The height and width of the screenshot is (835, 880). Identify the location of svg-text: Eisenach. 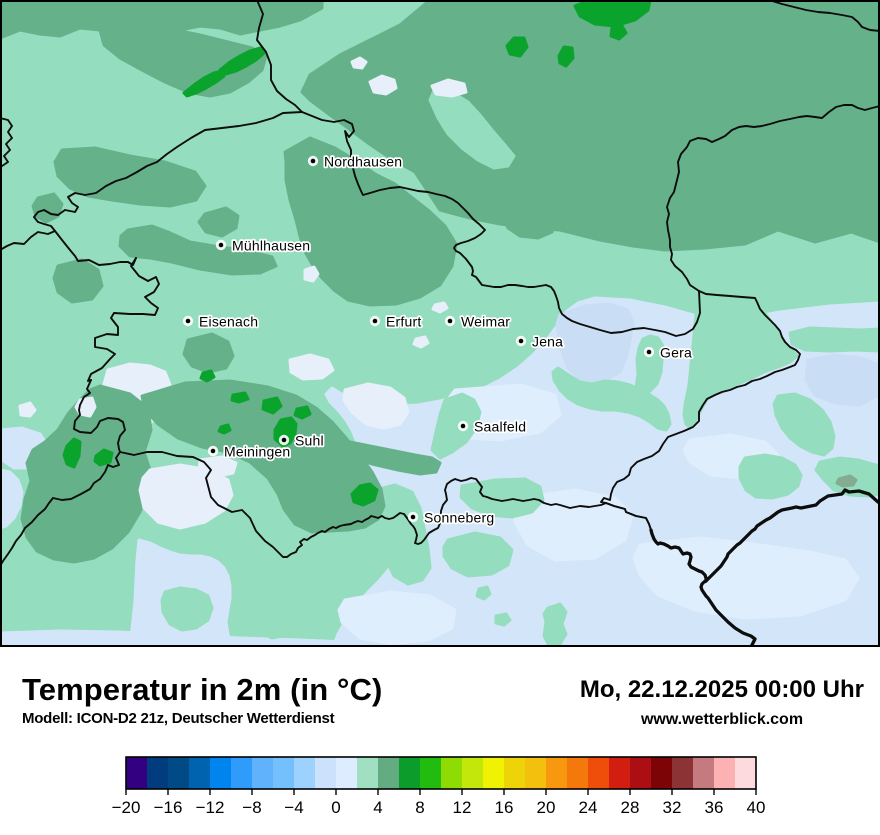
(228, 322).